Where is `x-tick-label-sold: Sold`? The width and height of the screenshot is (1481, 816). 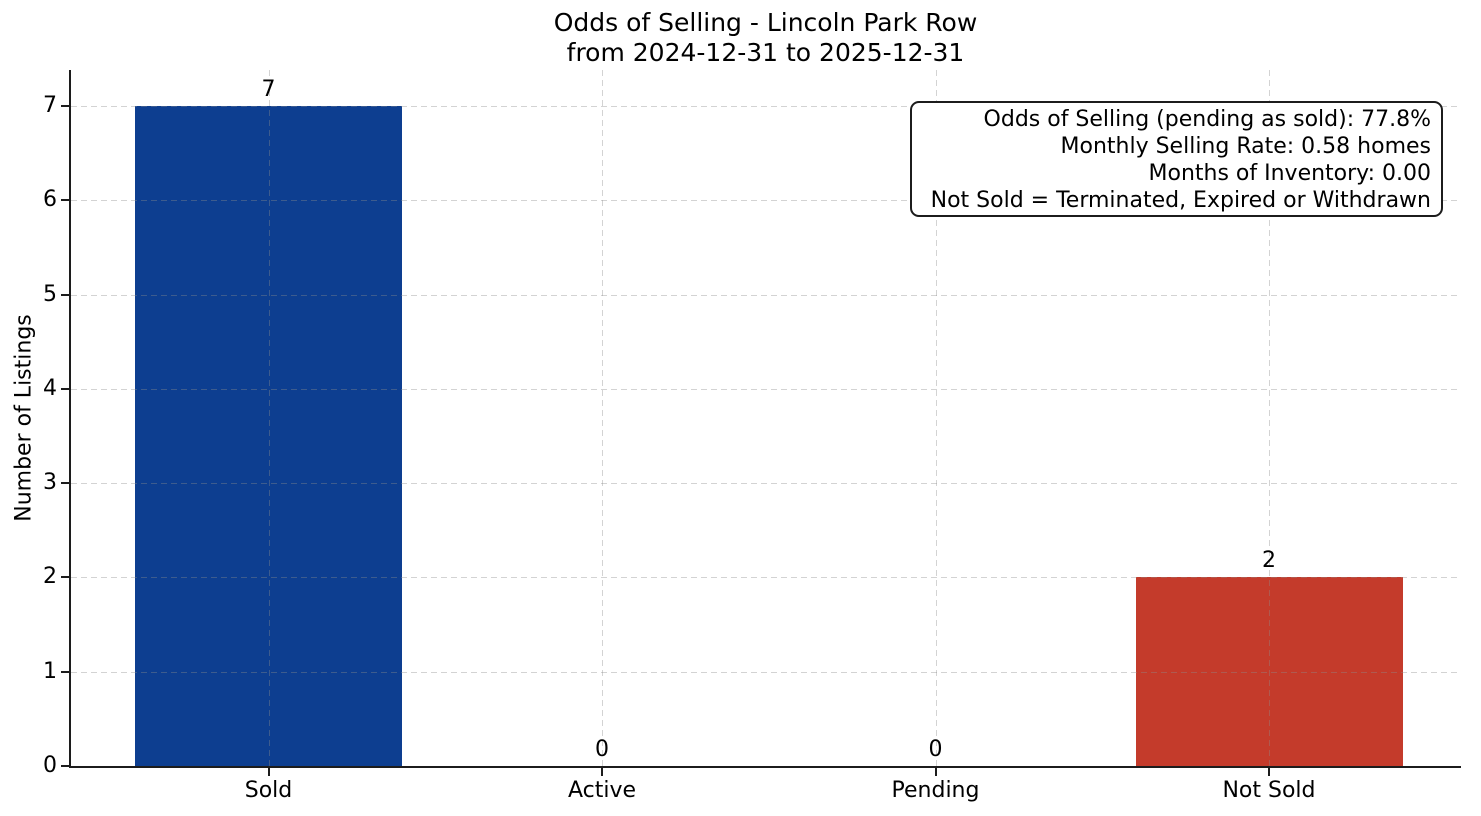
x-tick-label-sold: Sold is located at coordinates (268, 790).